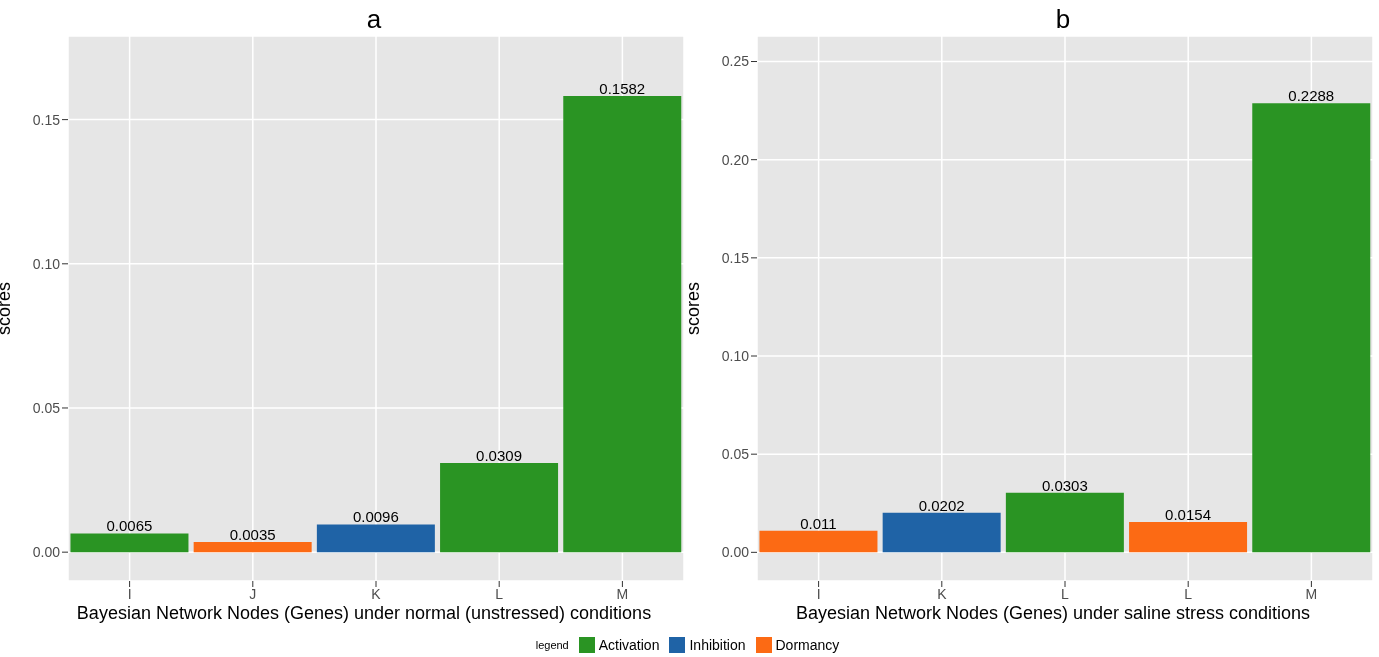  Describe the element at coordinates (818, 523) in the screenshot. I see `data-label: 0.011` at that location.